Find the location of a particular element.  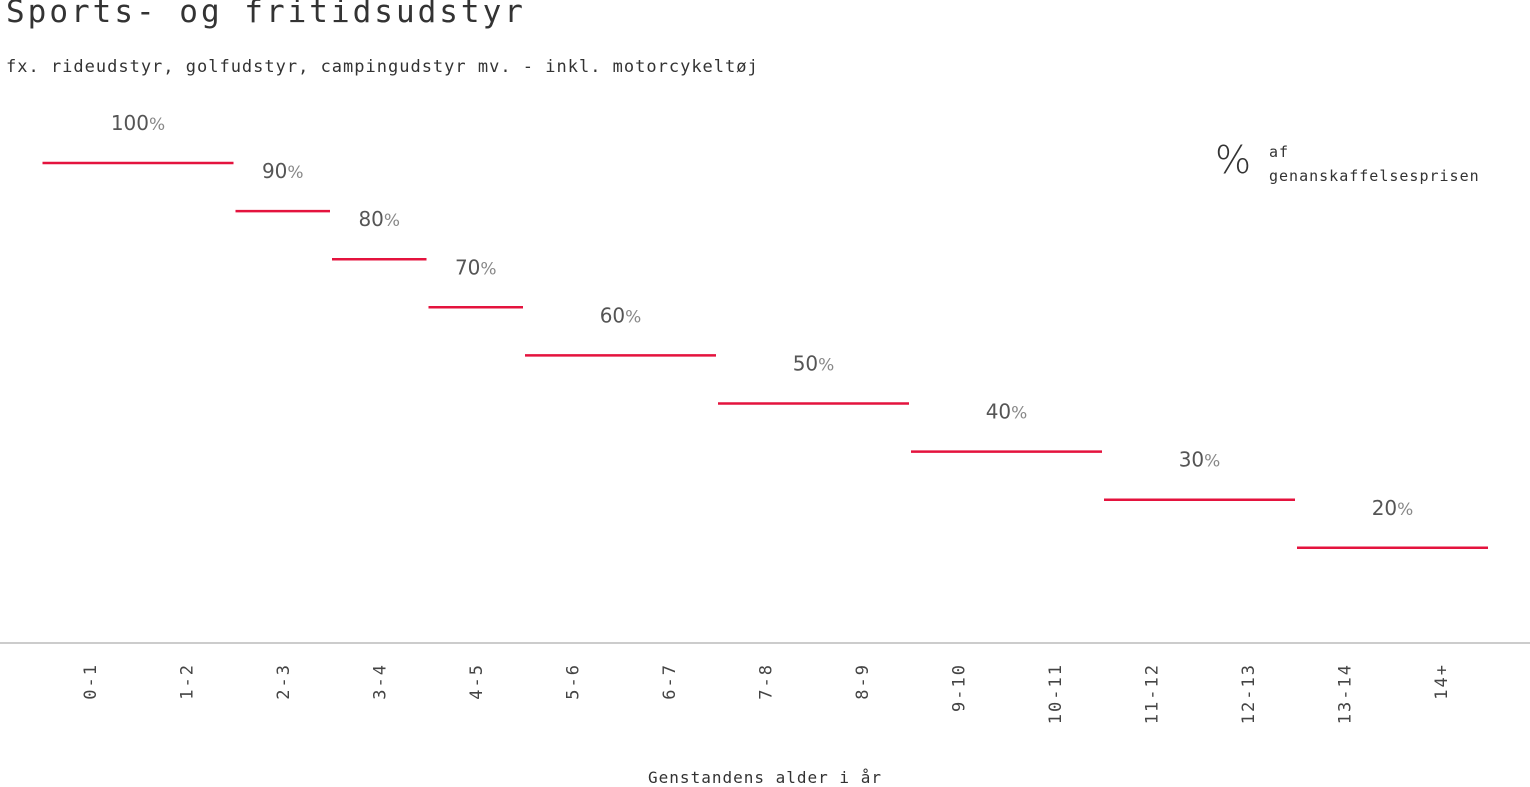

data-label-value: 80 is located at coordinates (370, 219).